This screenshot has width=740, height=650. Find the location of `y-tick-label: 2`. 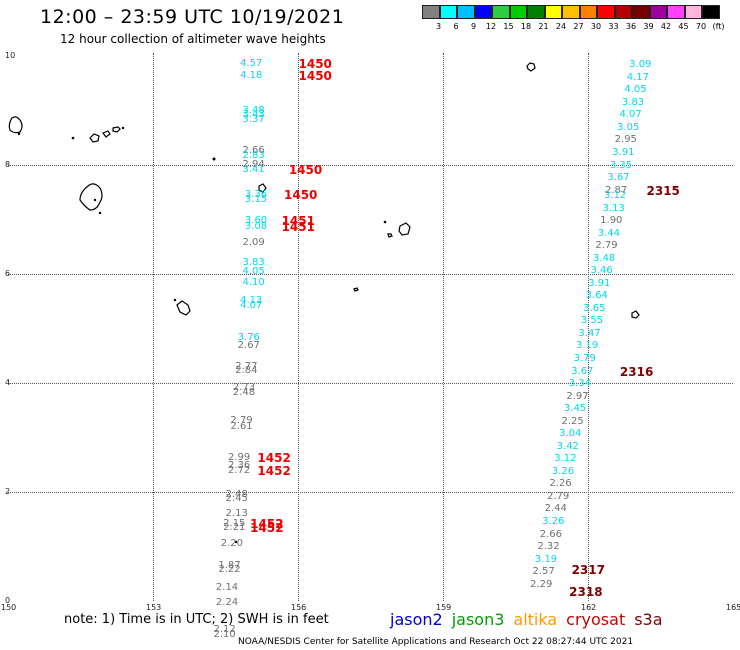

y-tick-label: 2 is located at coordinates (8, 491).